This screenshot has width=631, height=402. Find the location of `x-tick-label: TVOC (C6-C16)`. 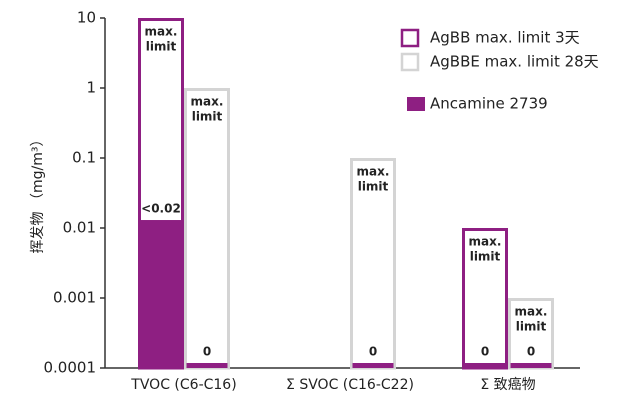

x-tick-label: TVOC (C6-C16) is located at coordinates (183, 385).